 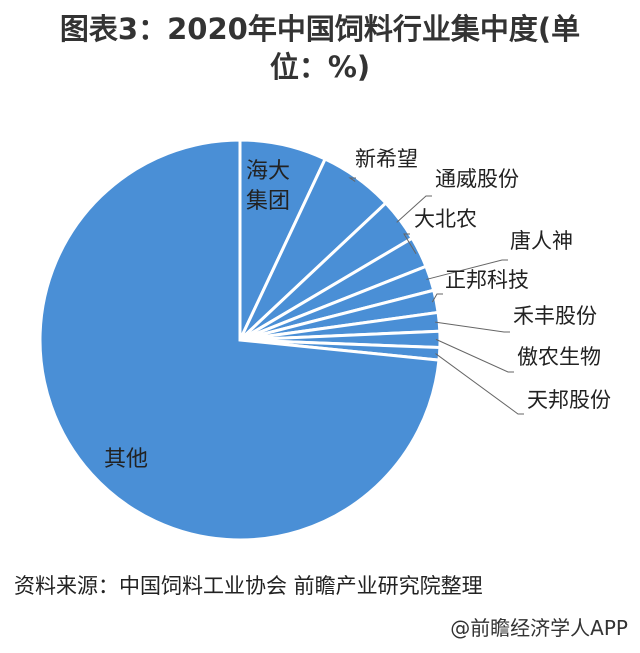 I want to click on leader-lines, so click(x=436, y=296).